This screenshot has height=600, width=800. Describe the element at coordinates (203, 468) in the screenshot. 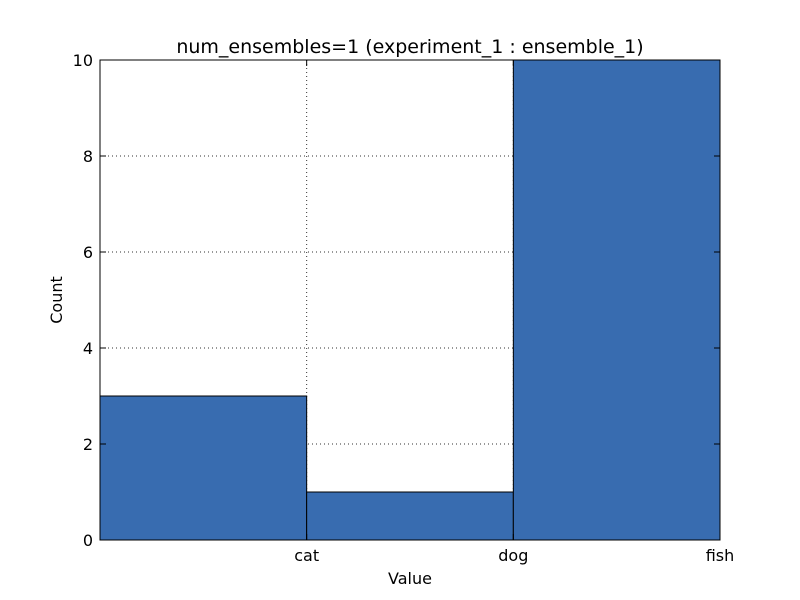

I see `bar-cat` at that location.